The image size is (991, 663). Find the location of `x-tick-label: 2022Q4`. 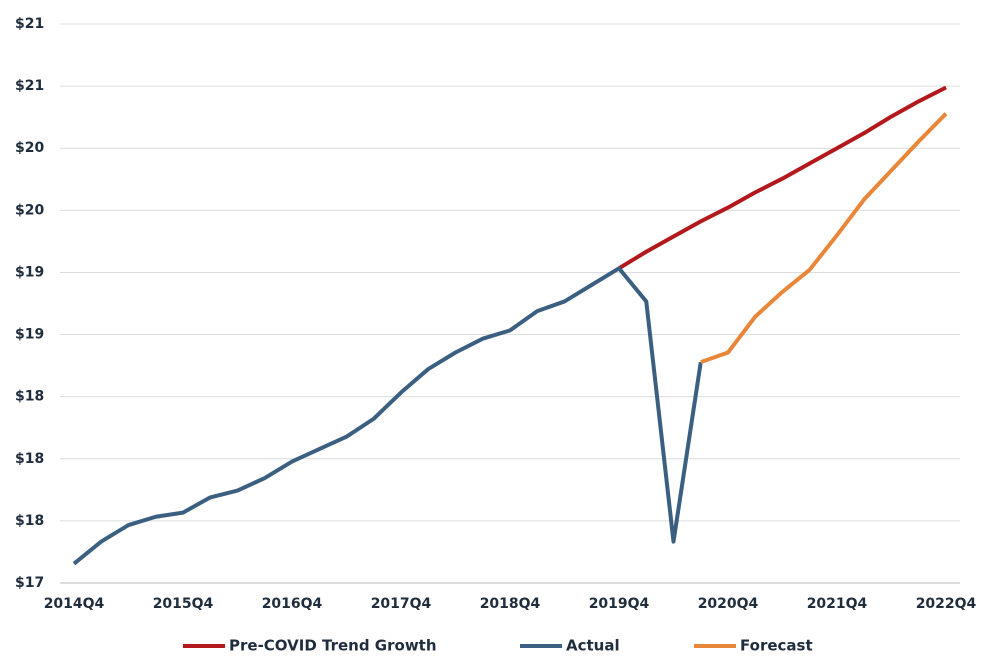

x-tick-label: 2022Q4 is located at coordinates (946, 604).